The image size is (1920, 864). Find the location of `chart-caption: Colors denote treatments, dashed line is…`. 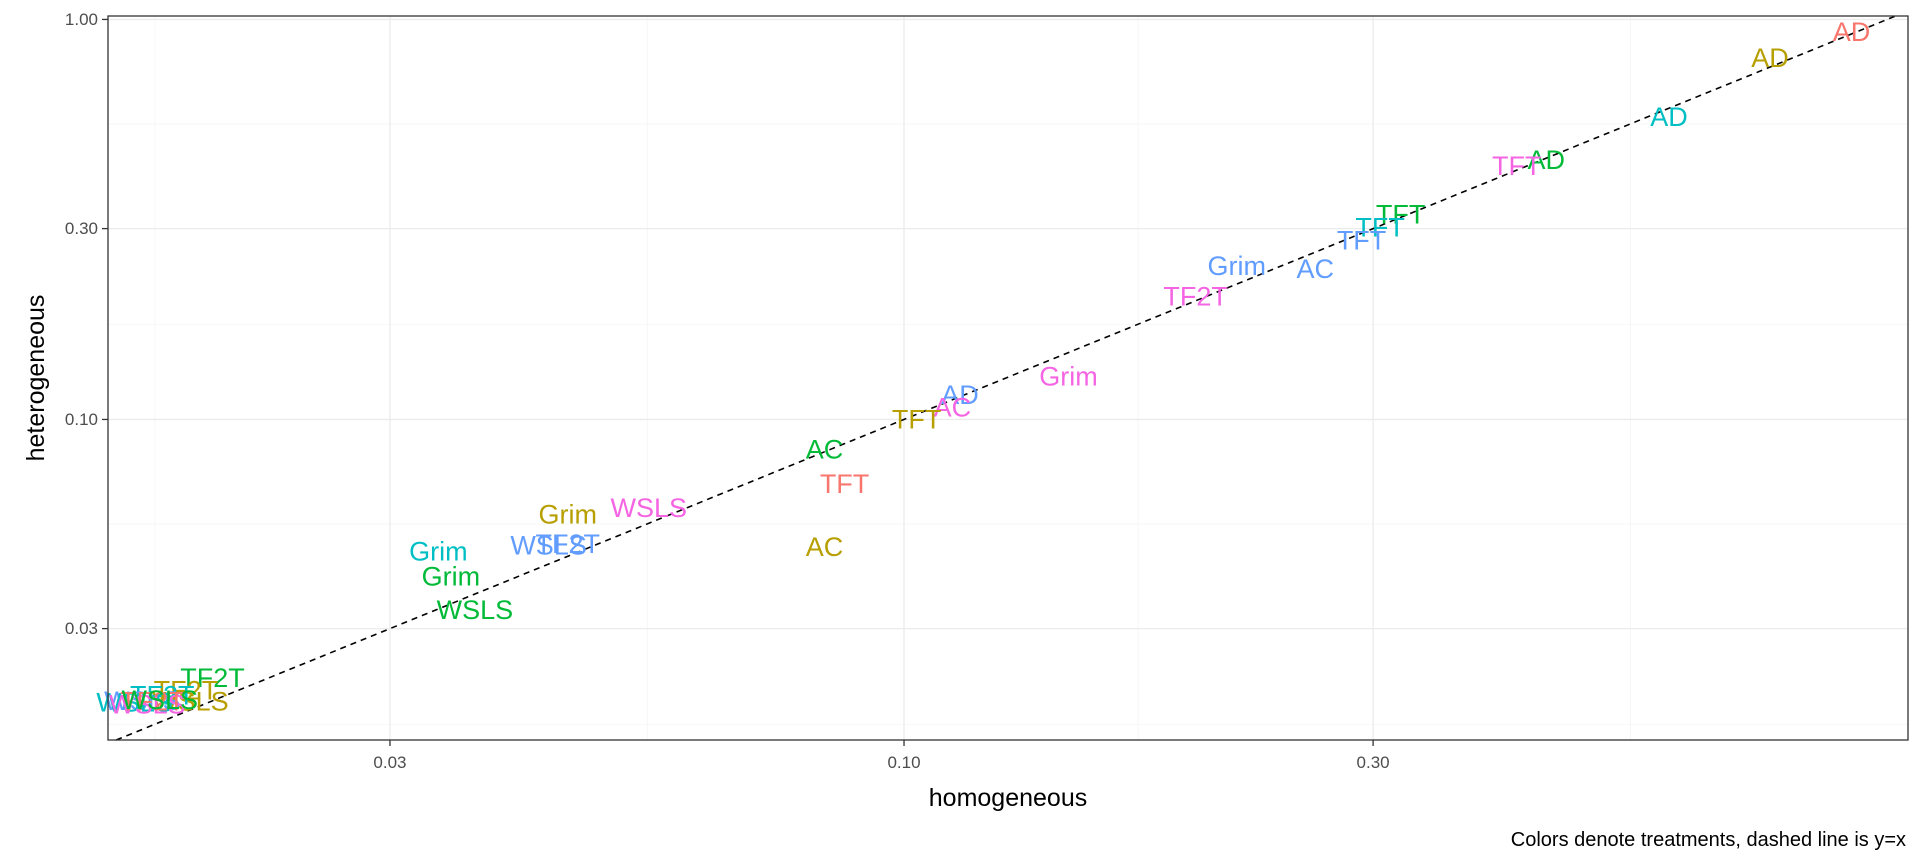

chart-caption: Colors denote treatments, dashed line is… is located at coordinates (1708, 840).